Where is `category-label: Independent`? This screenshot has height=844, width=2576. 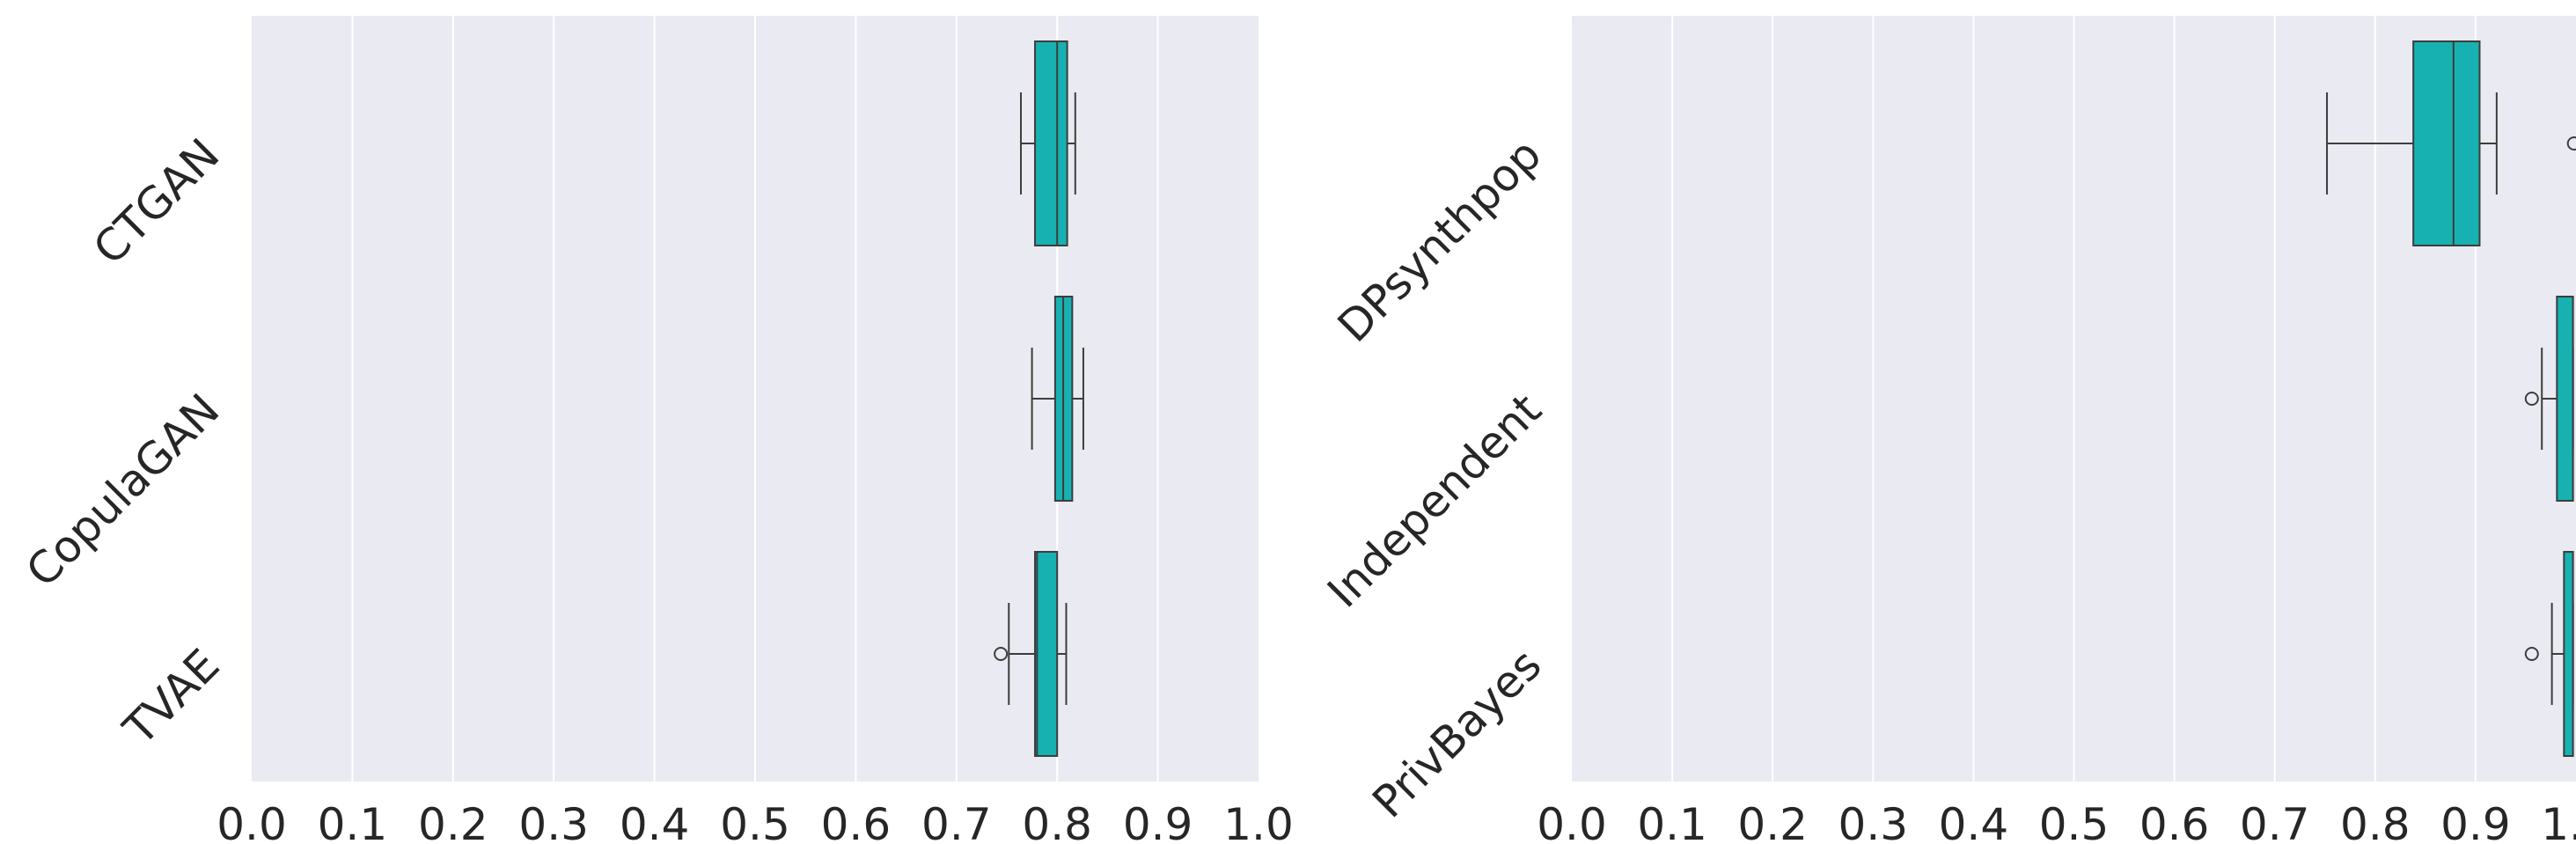 category-label: Independent is located at coordinates (1434, 500).